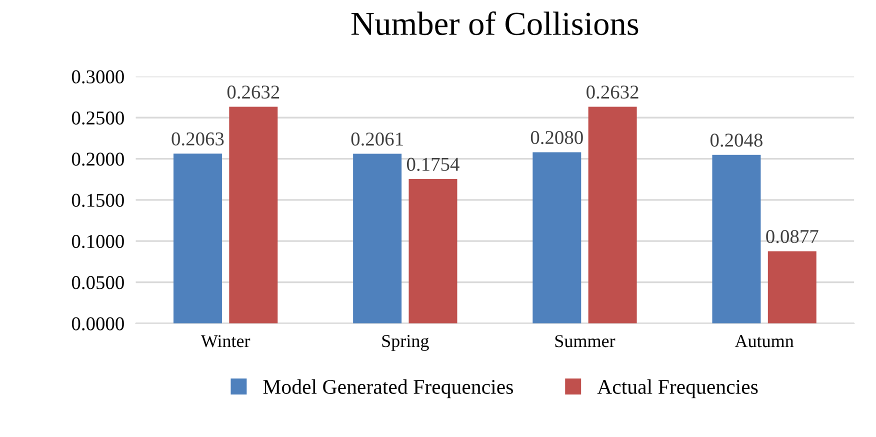 The height and width of the screenshot is (437, 876). Describe the element at coordinates (736, 140) in the screenshot. I see `data-label: 0.2048` at that location.